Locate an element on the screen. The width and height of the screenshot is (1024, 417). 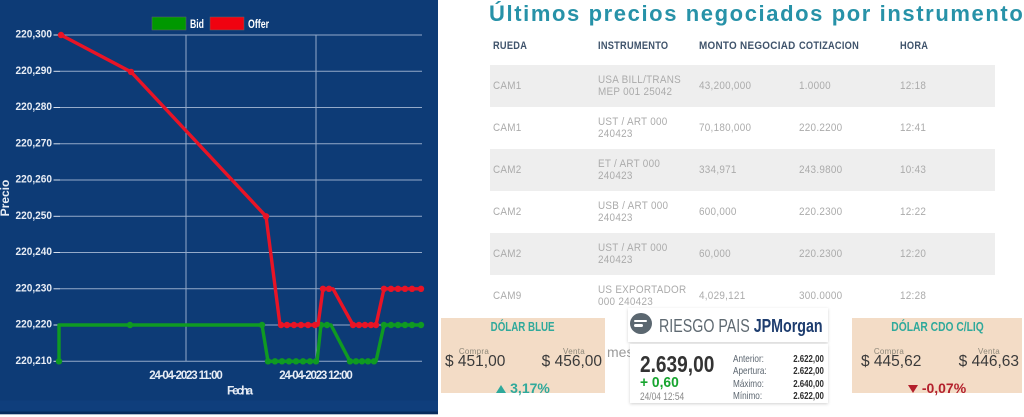
svg-text: Fecha is located at coordinates (240, 391).